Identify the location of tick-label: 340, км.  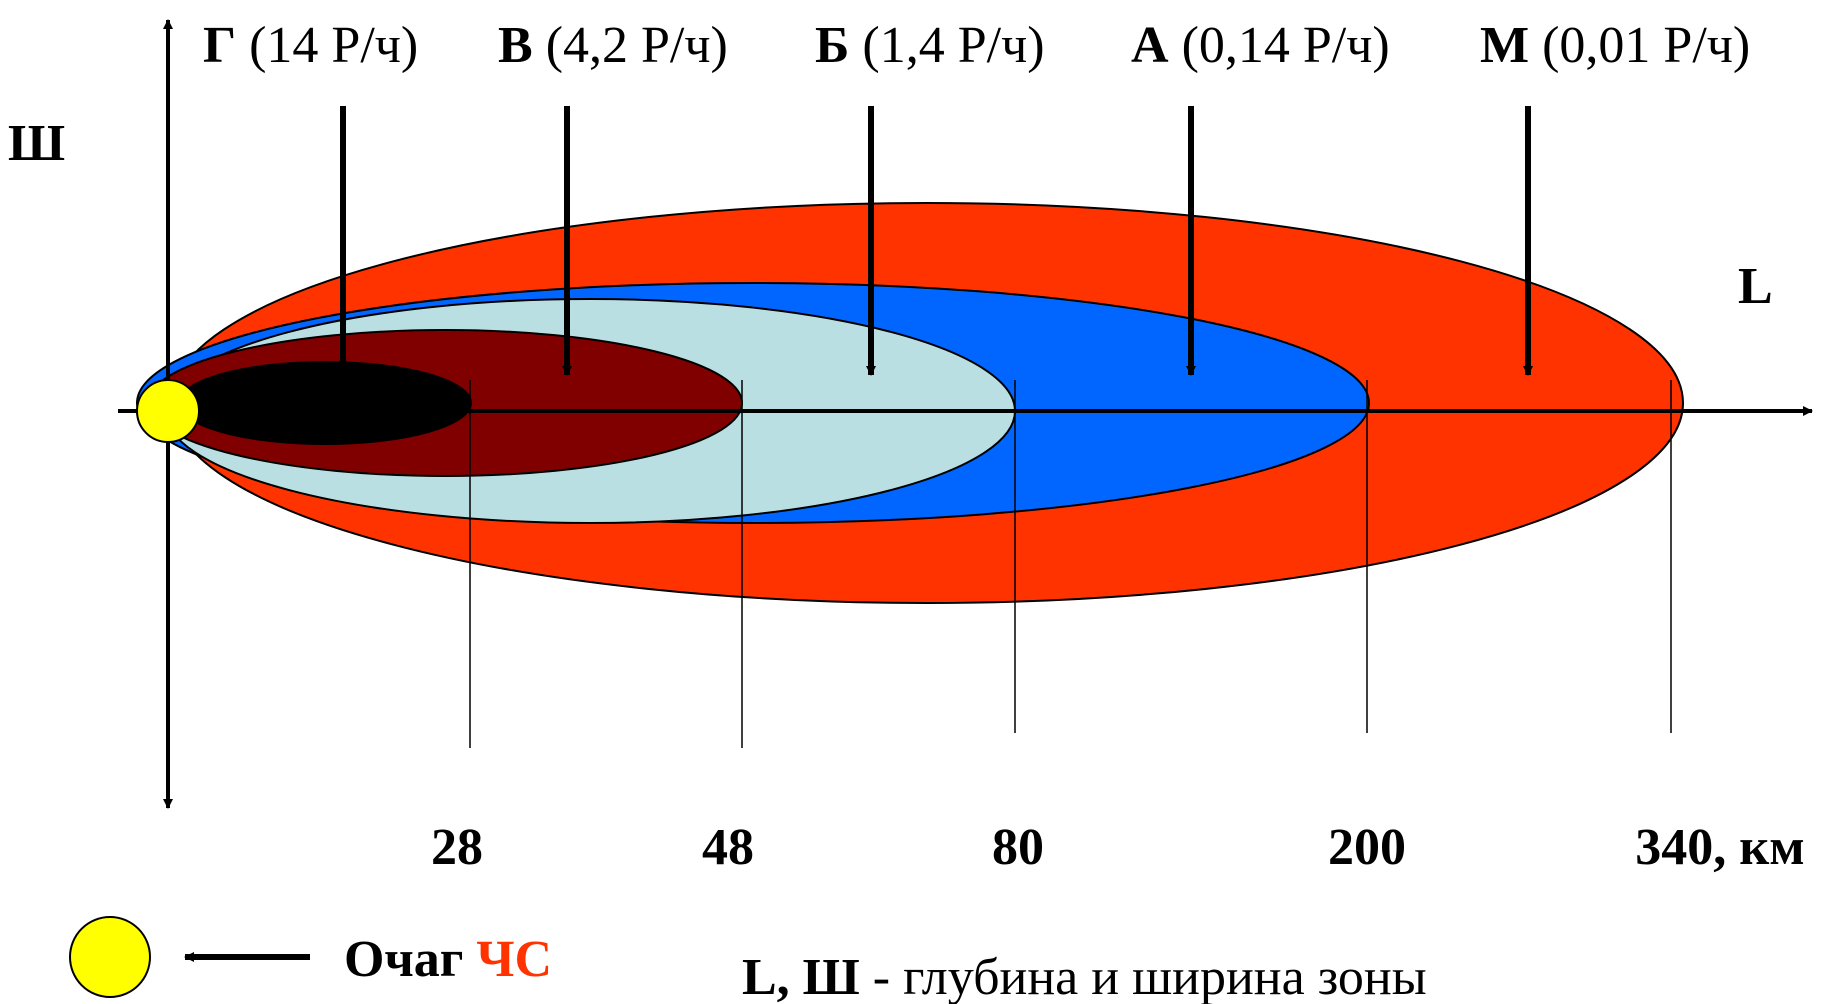
(1719, 847).